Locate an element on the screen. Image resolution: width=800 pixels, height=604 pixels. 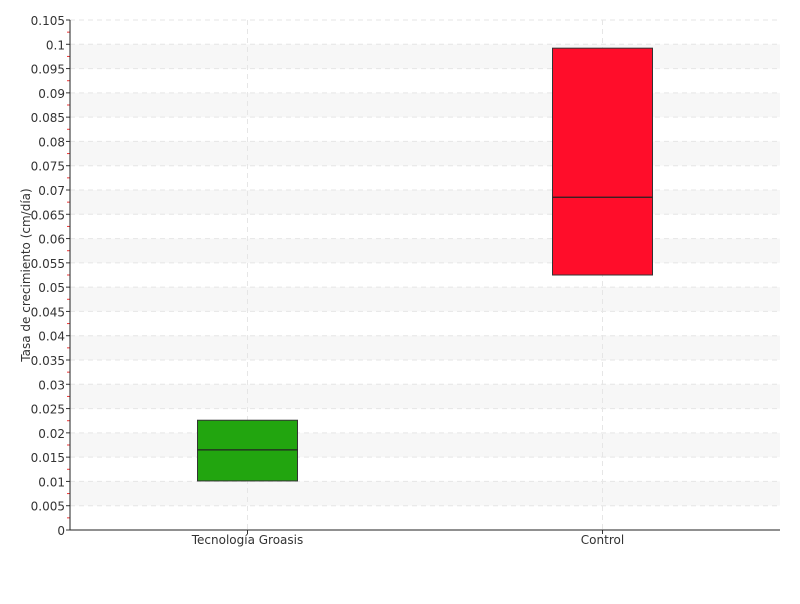
y-tick-label: 0.035 is located at coordinates (48, 361).